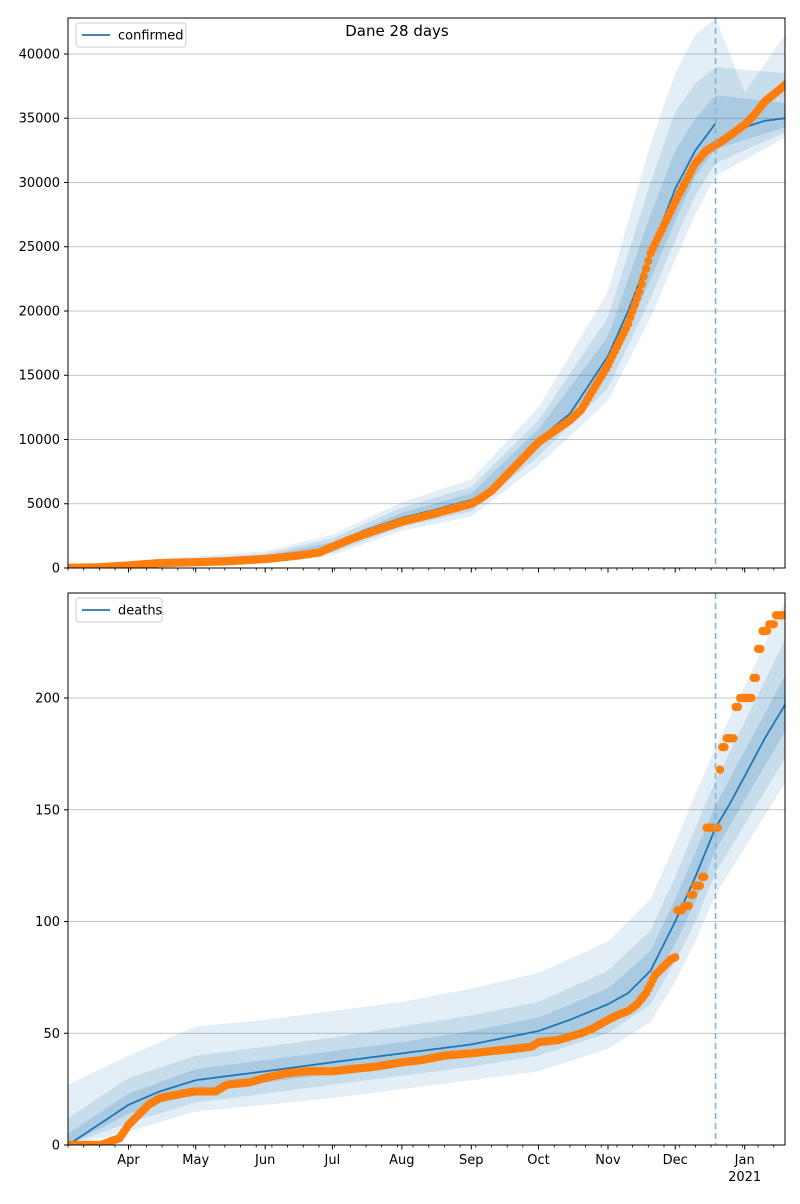  I want to click on x-tick-label: Jun, so click(264, 1160).